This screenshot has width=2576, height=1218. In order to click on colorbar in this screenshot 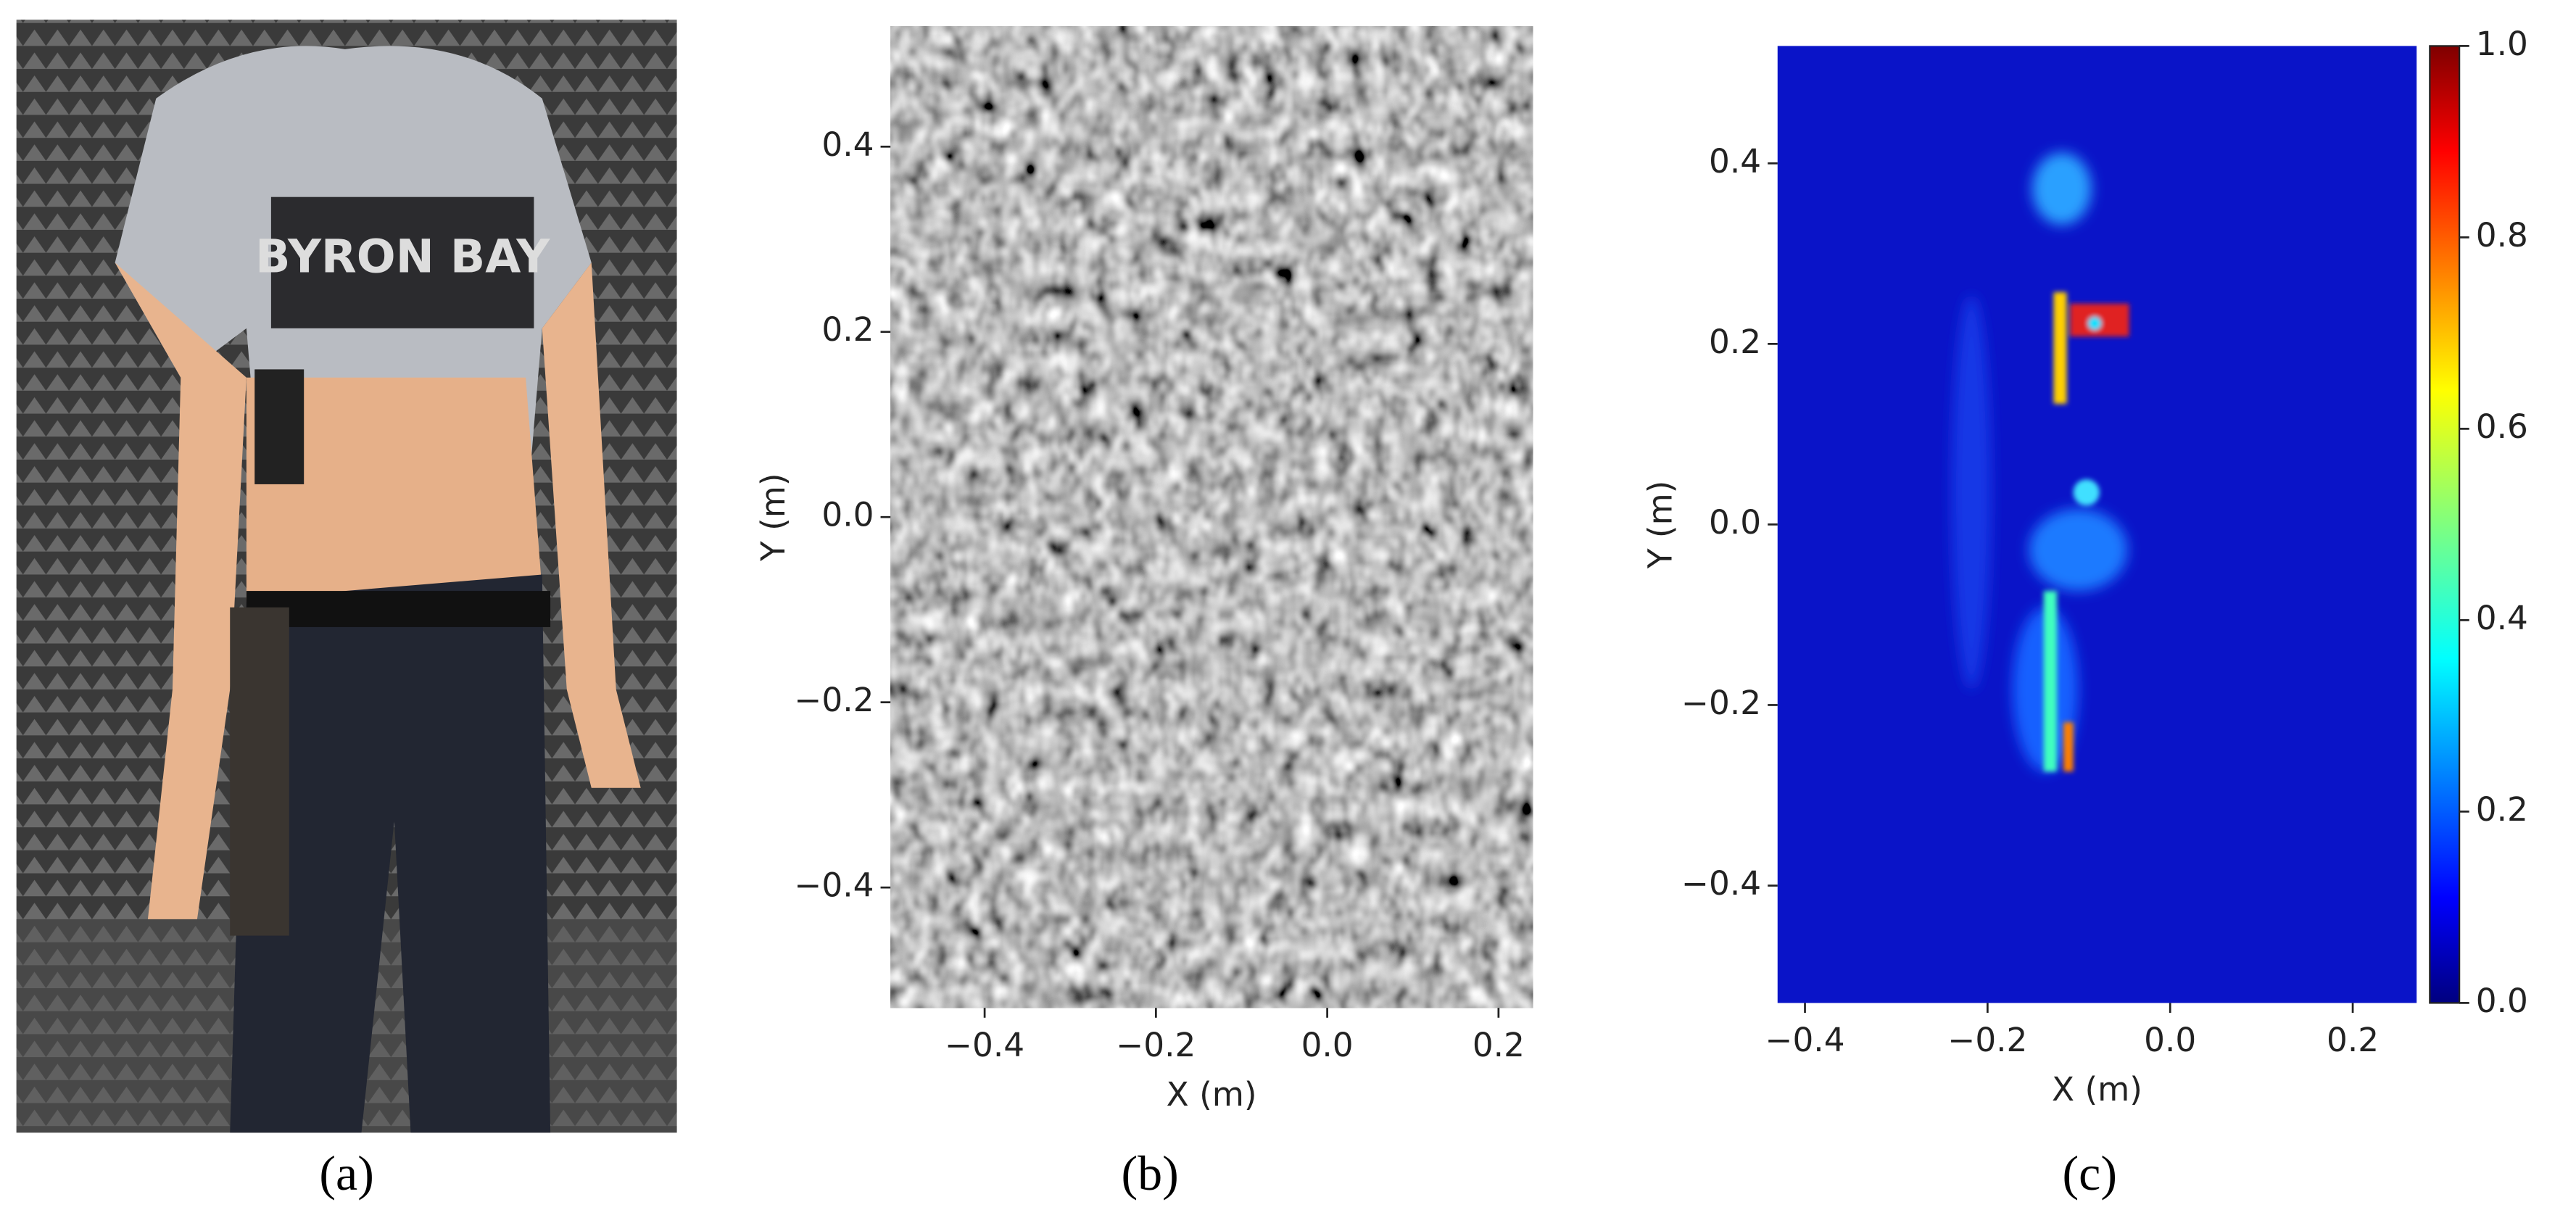, I will do `click(2445, 525)`.